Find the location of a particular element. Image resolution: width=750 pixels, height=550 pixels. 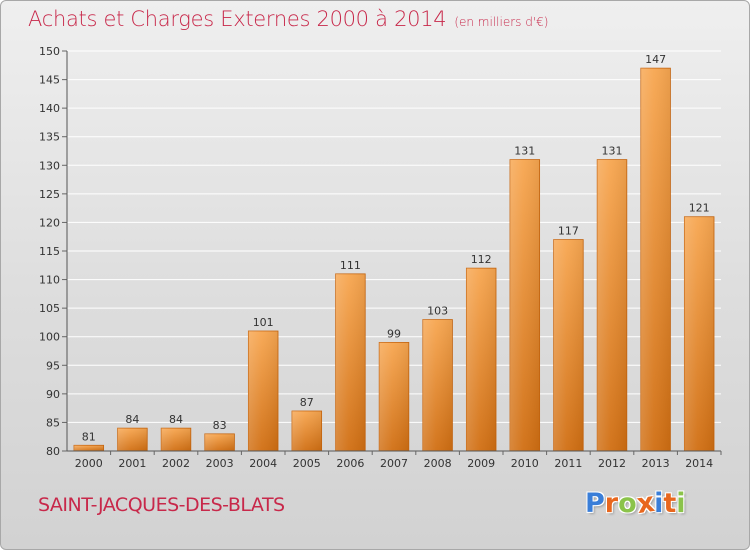

bar-value-label: 81 is located at coordinates (89, 436).